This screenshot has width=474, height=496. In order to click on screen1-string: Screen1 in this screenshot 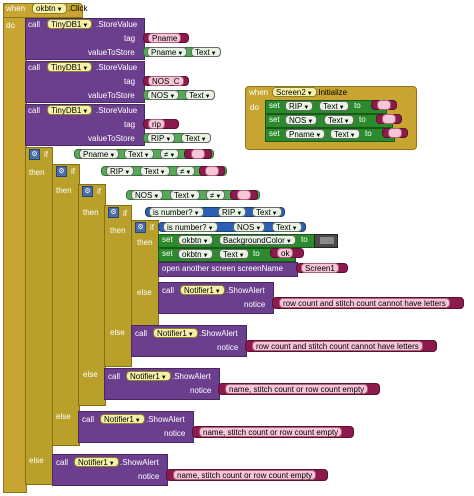, I will do `click(320, 268)`.